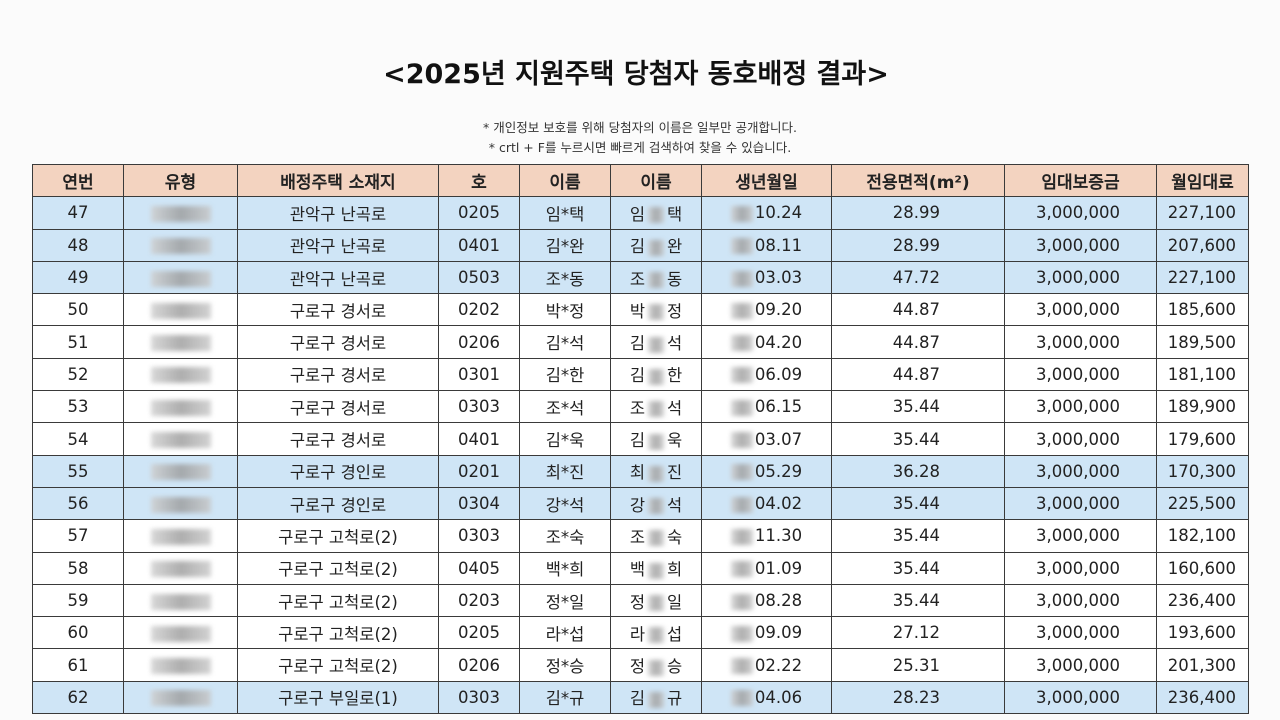 This screenshot has height=720, width=1280. What do you see at coordinates (637, 279) in the screenshot?
I see `name-first: 조` at bounding box center [637, 279].